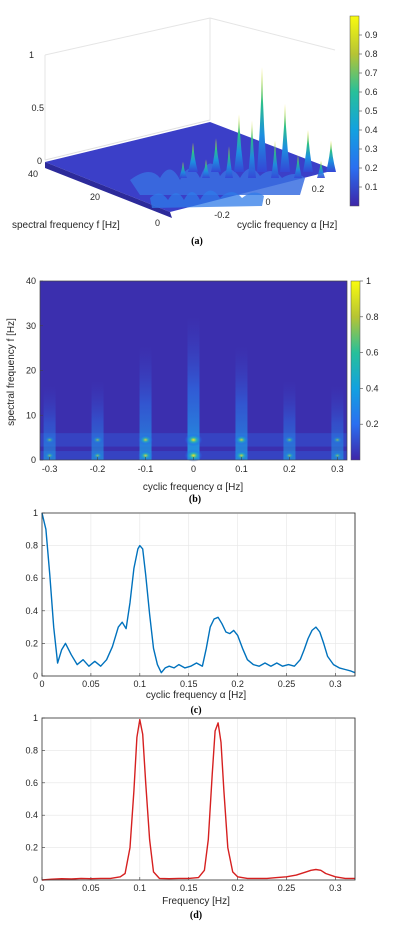  What do you see at coordinates (31, 55) in the screenshot?
I see `z-tick-label: 1` at bounding box center [31, 55].